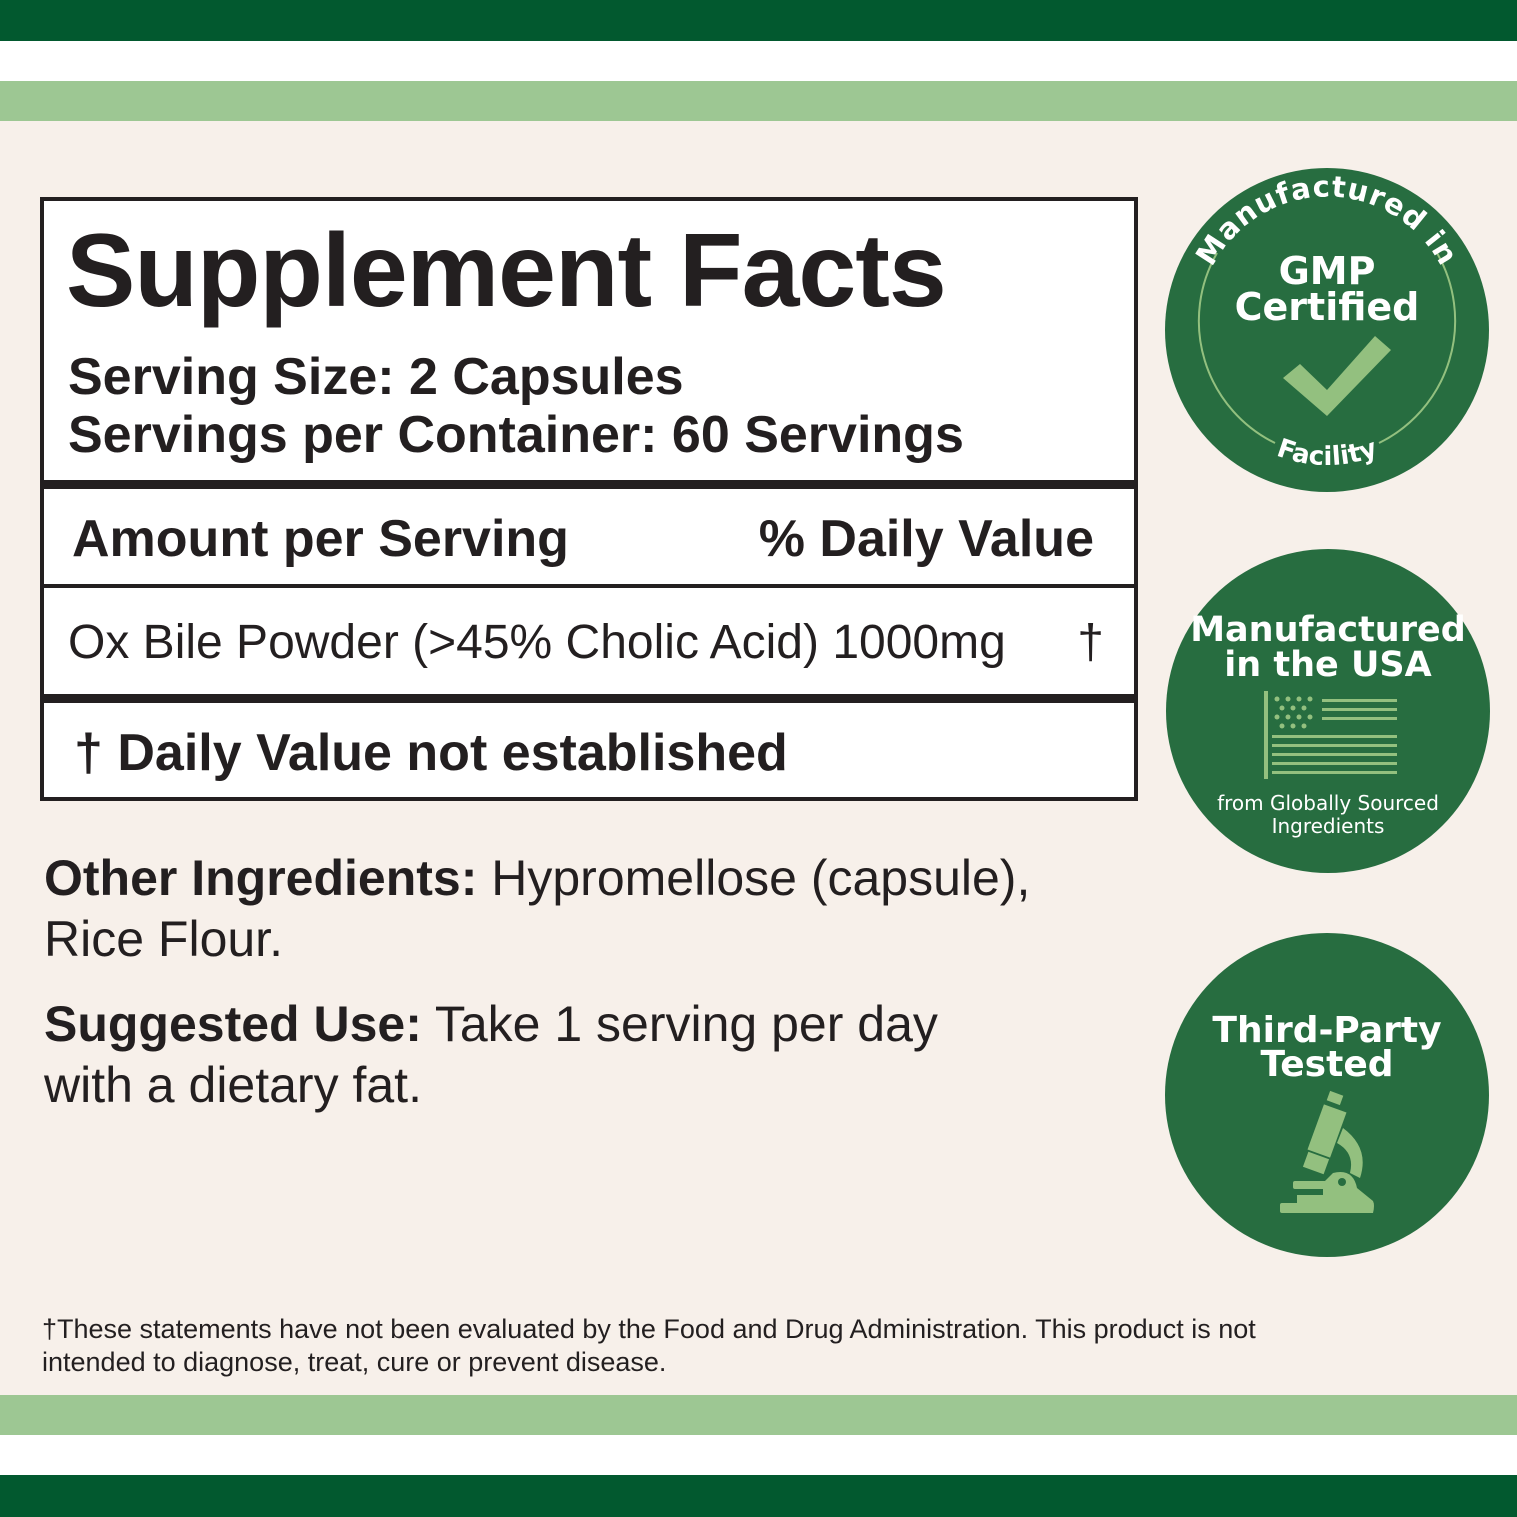 This screenshot has height=1517, width=1517. Describe the element at coordinates (537, 642) in the screenshot. I see `ingredient-name: Ox Bile Powder (>45% Cholic Acid) 1000mg` at that location.